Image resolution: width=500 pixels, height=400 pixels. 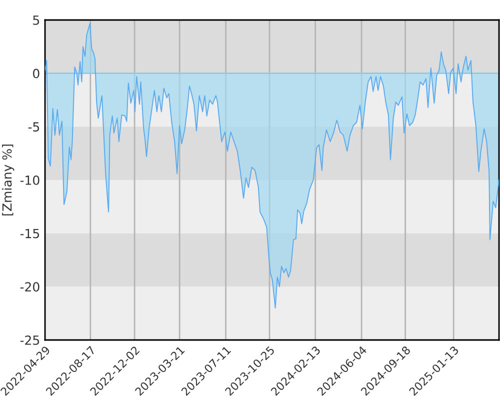 I want to click on y-axis-title: [Zmiany %], so click(x=8, y=180).